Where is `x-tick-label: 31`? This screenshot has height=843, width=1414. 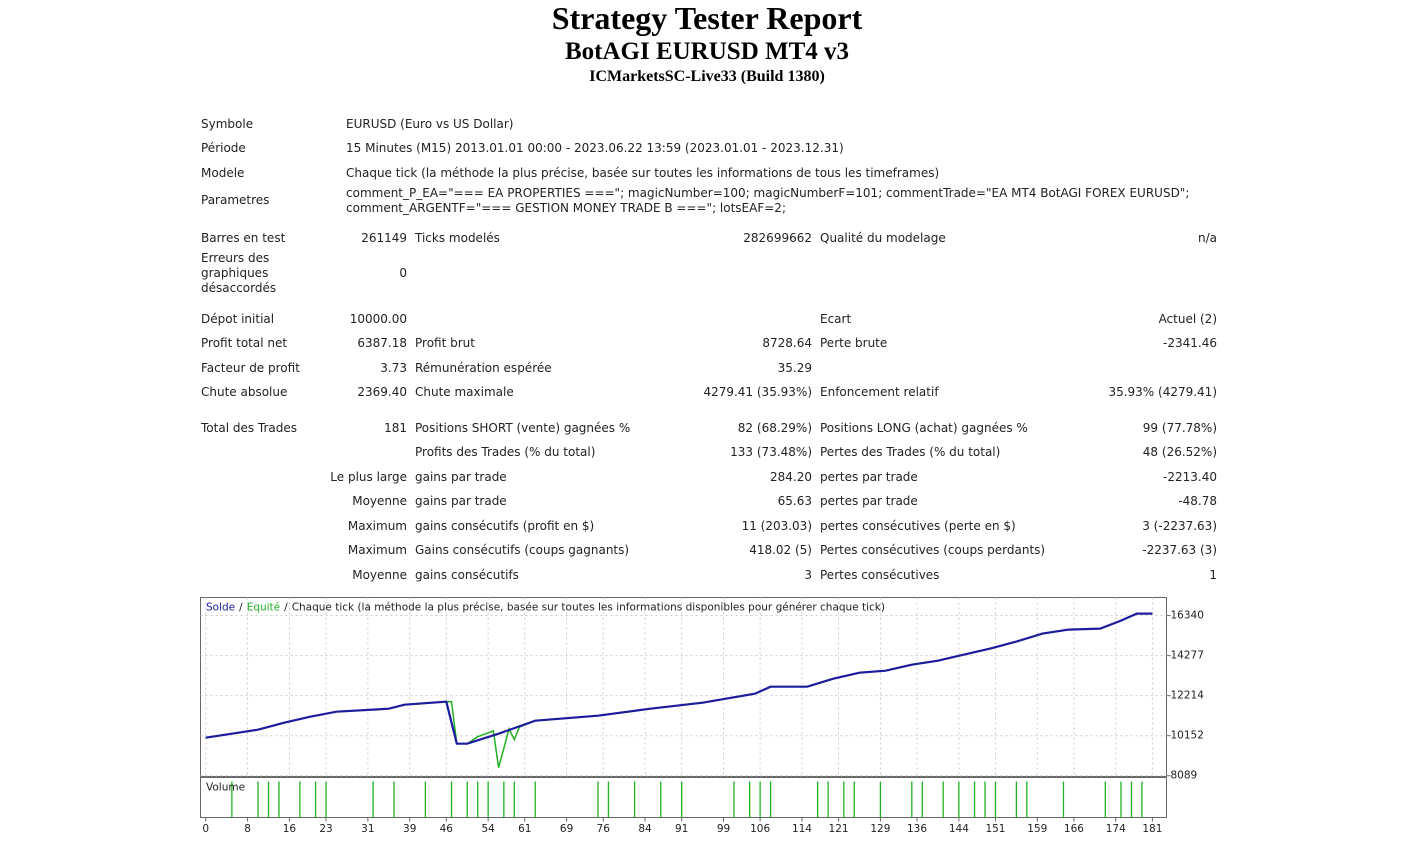
x-tick-label: 31 is located at coordinates (367, 829).